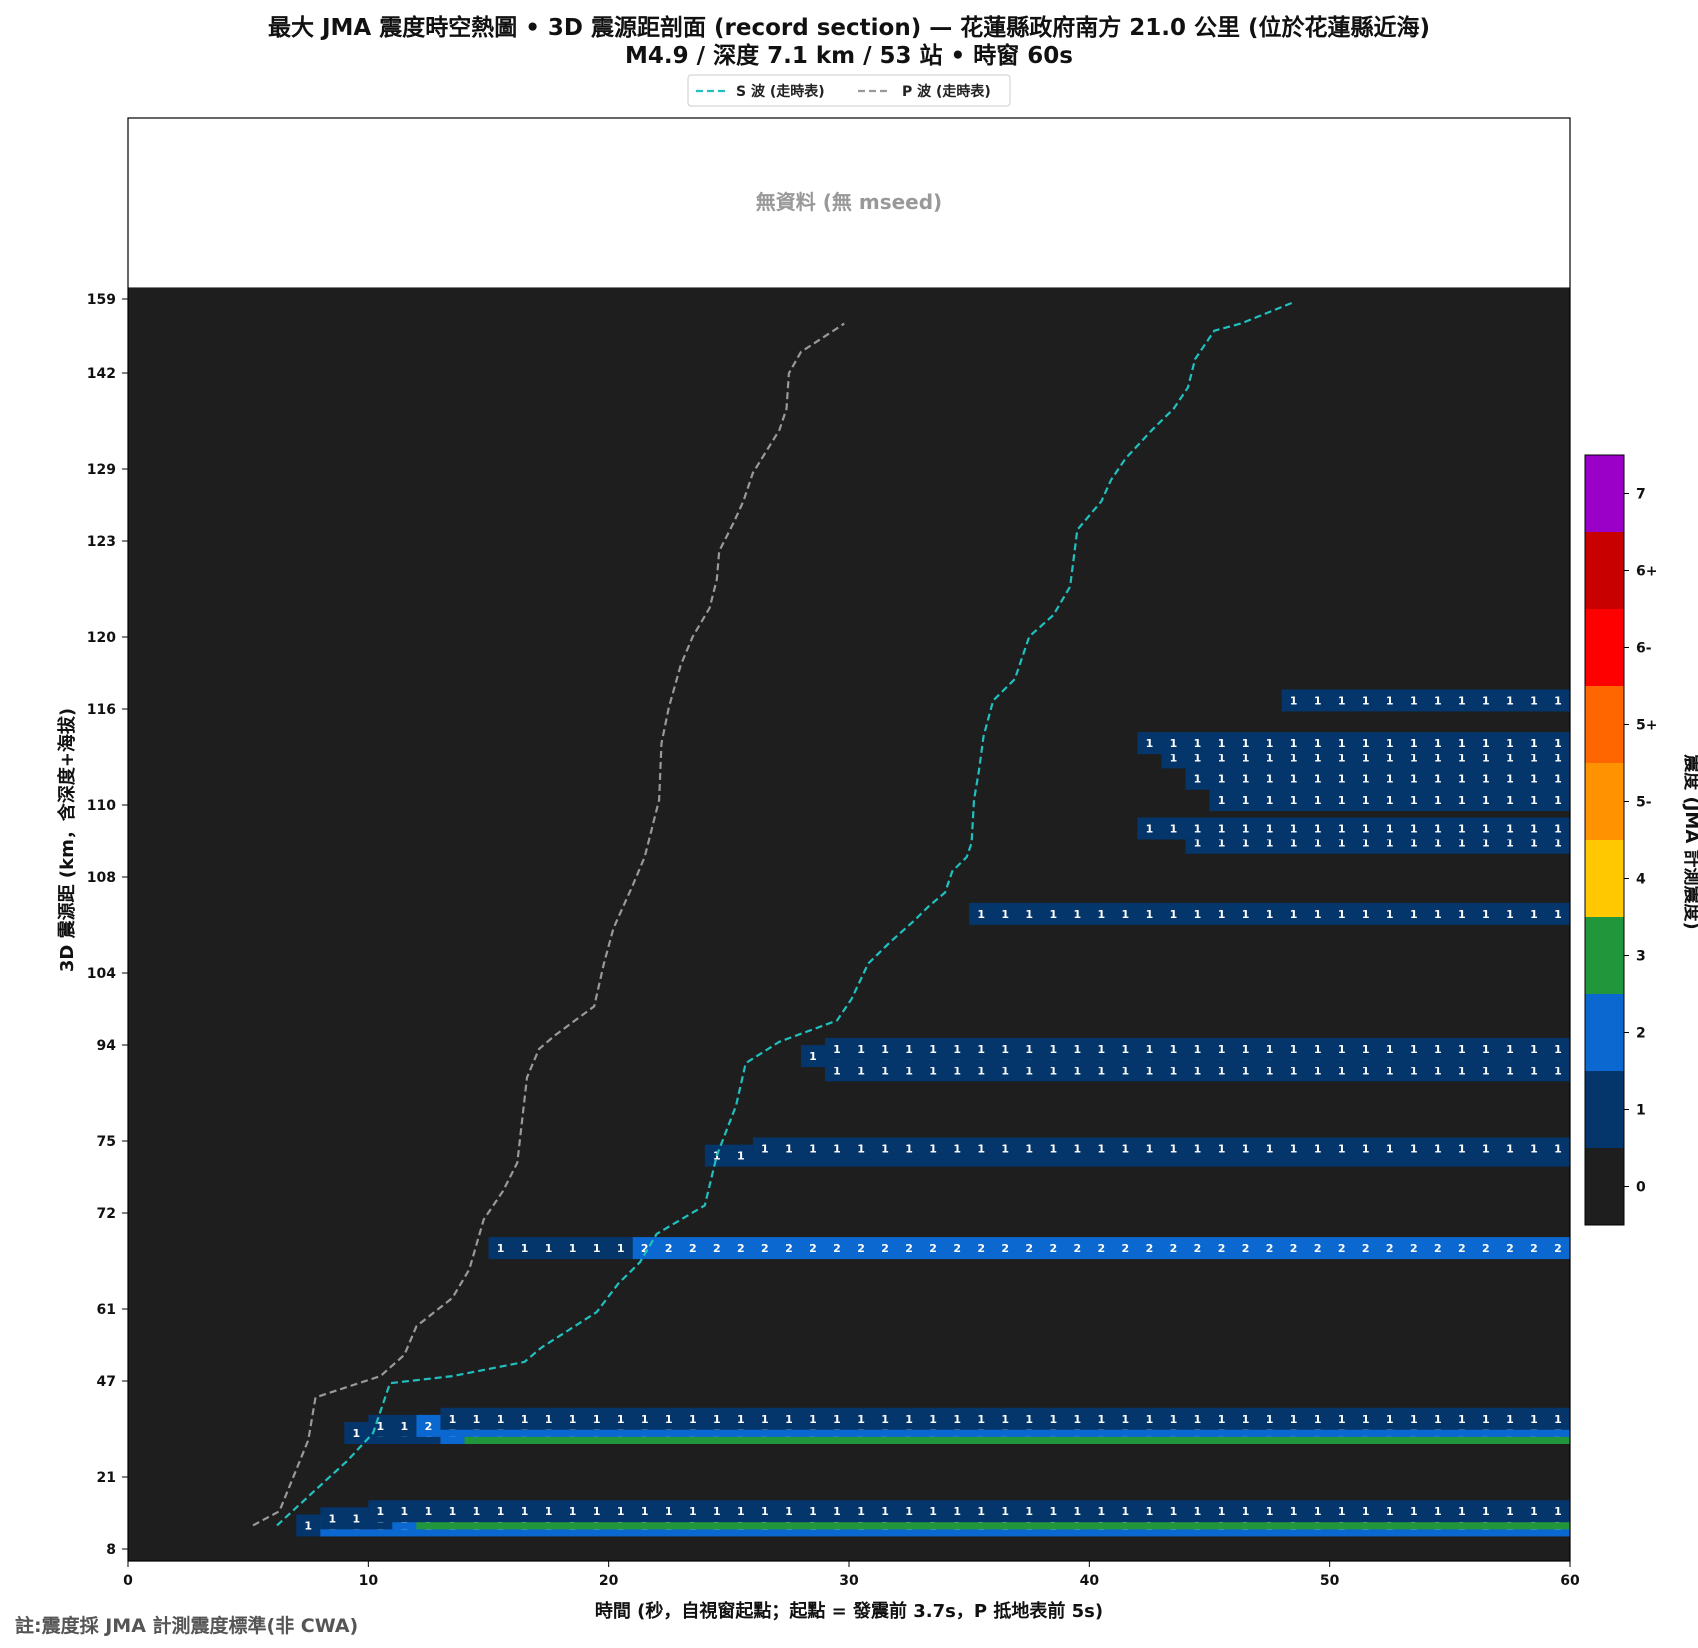  Describe the element at coordinates (849, 1581) in the screenshot. I see `x-tick-label: 30` at that location.